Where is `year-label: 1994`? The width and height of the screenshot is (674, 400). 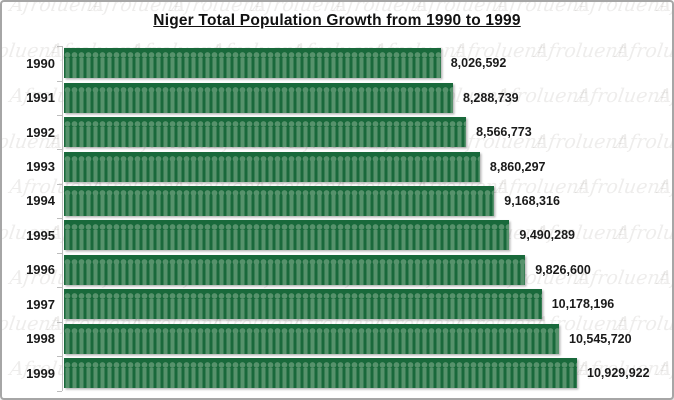 year-label: 1994 is located at coordinates (40, 201).